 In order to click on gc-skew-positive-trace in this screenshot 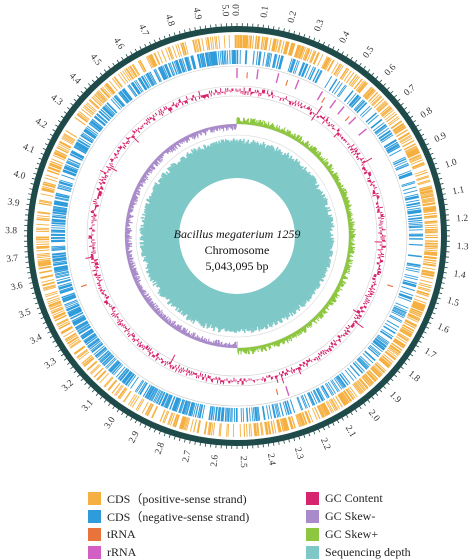, I will do `click(296, 236)`.